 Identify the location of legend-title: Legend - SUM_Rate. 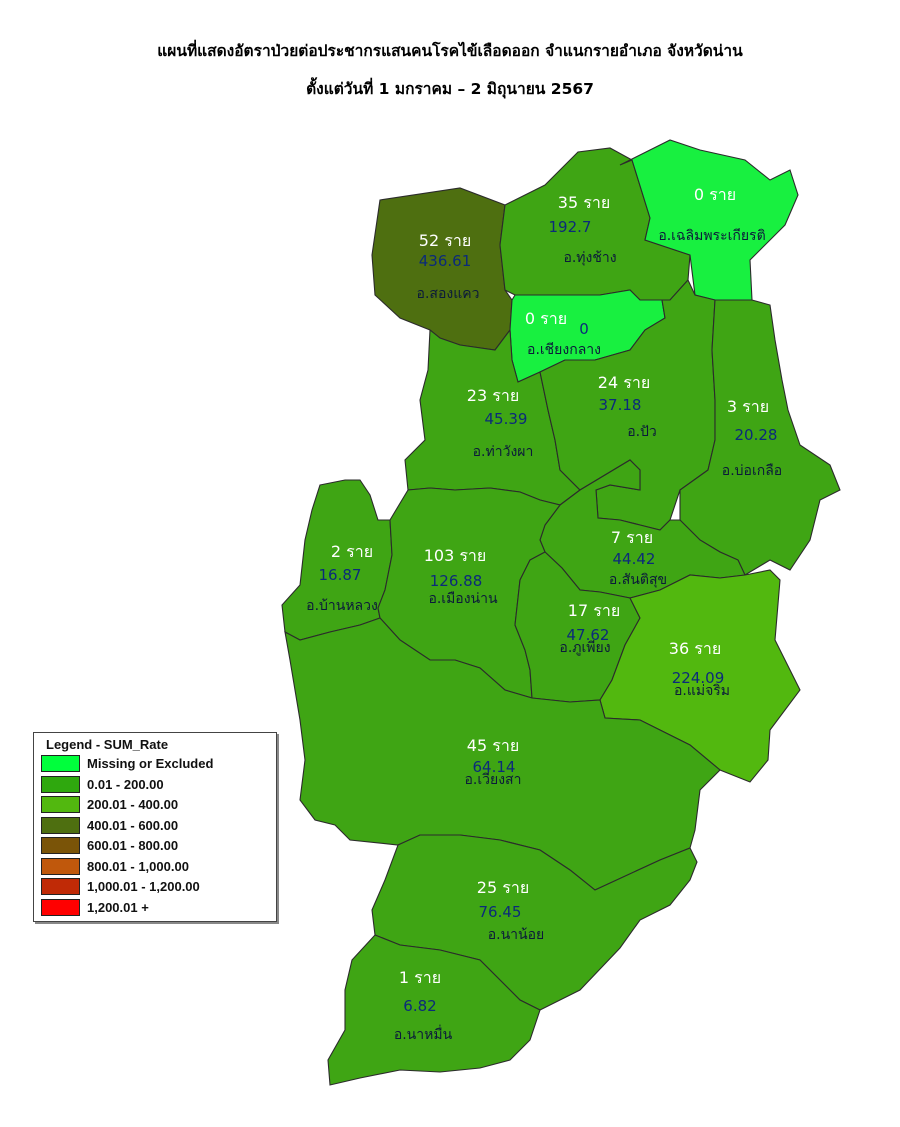
(107, 744).